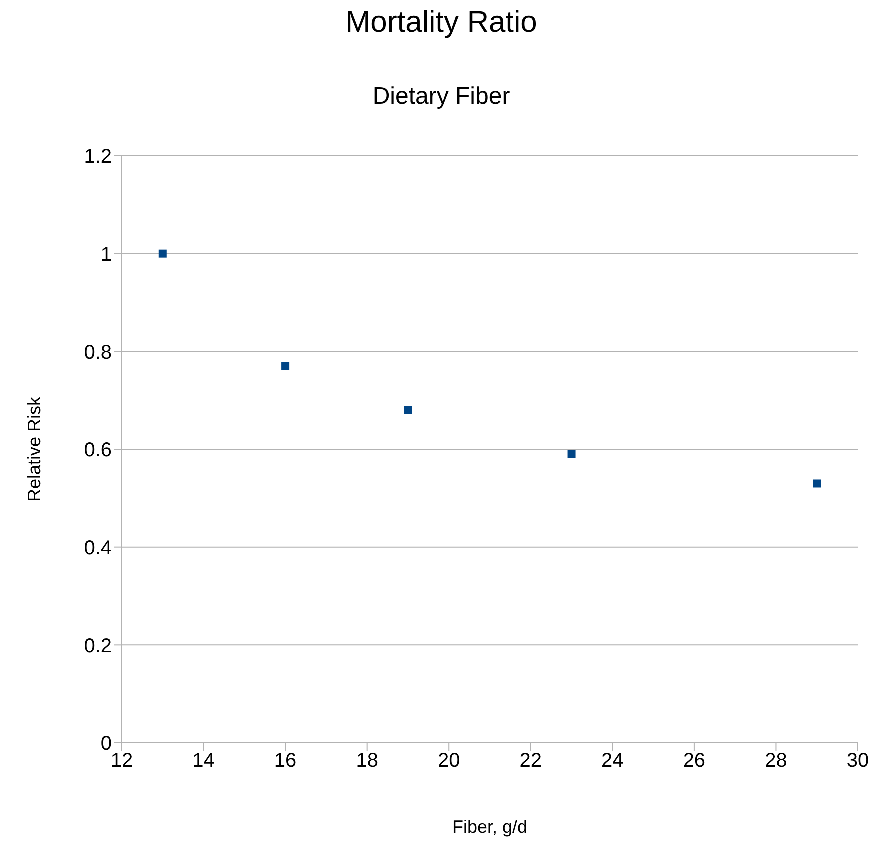 The width and height of the screenshot is (883, 845). What do you see at coordinates (449, 761) in the screenshot?
I see `x-tick-label: 20` at bounding box center [449, 761].